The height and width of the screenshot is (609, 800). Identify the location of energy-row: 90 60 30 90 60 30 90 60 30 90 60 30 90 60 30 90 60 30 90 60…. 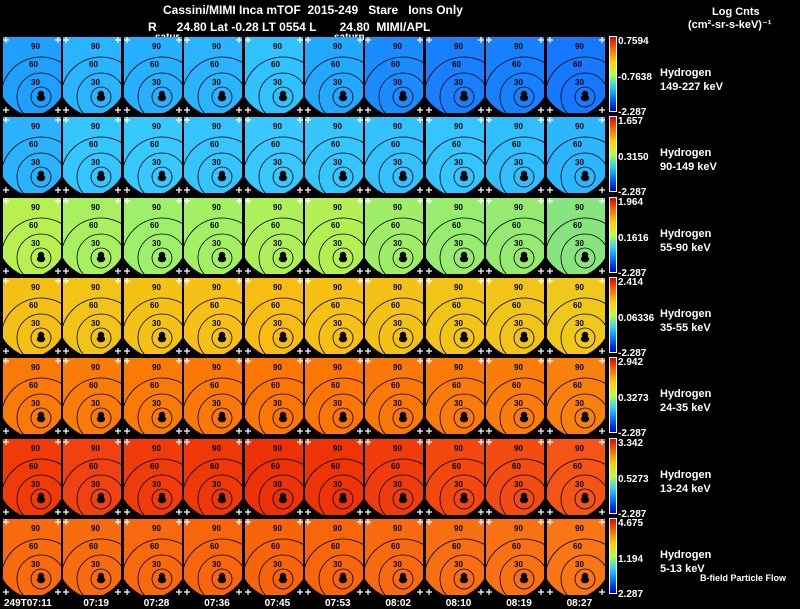
(305, 556).